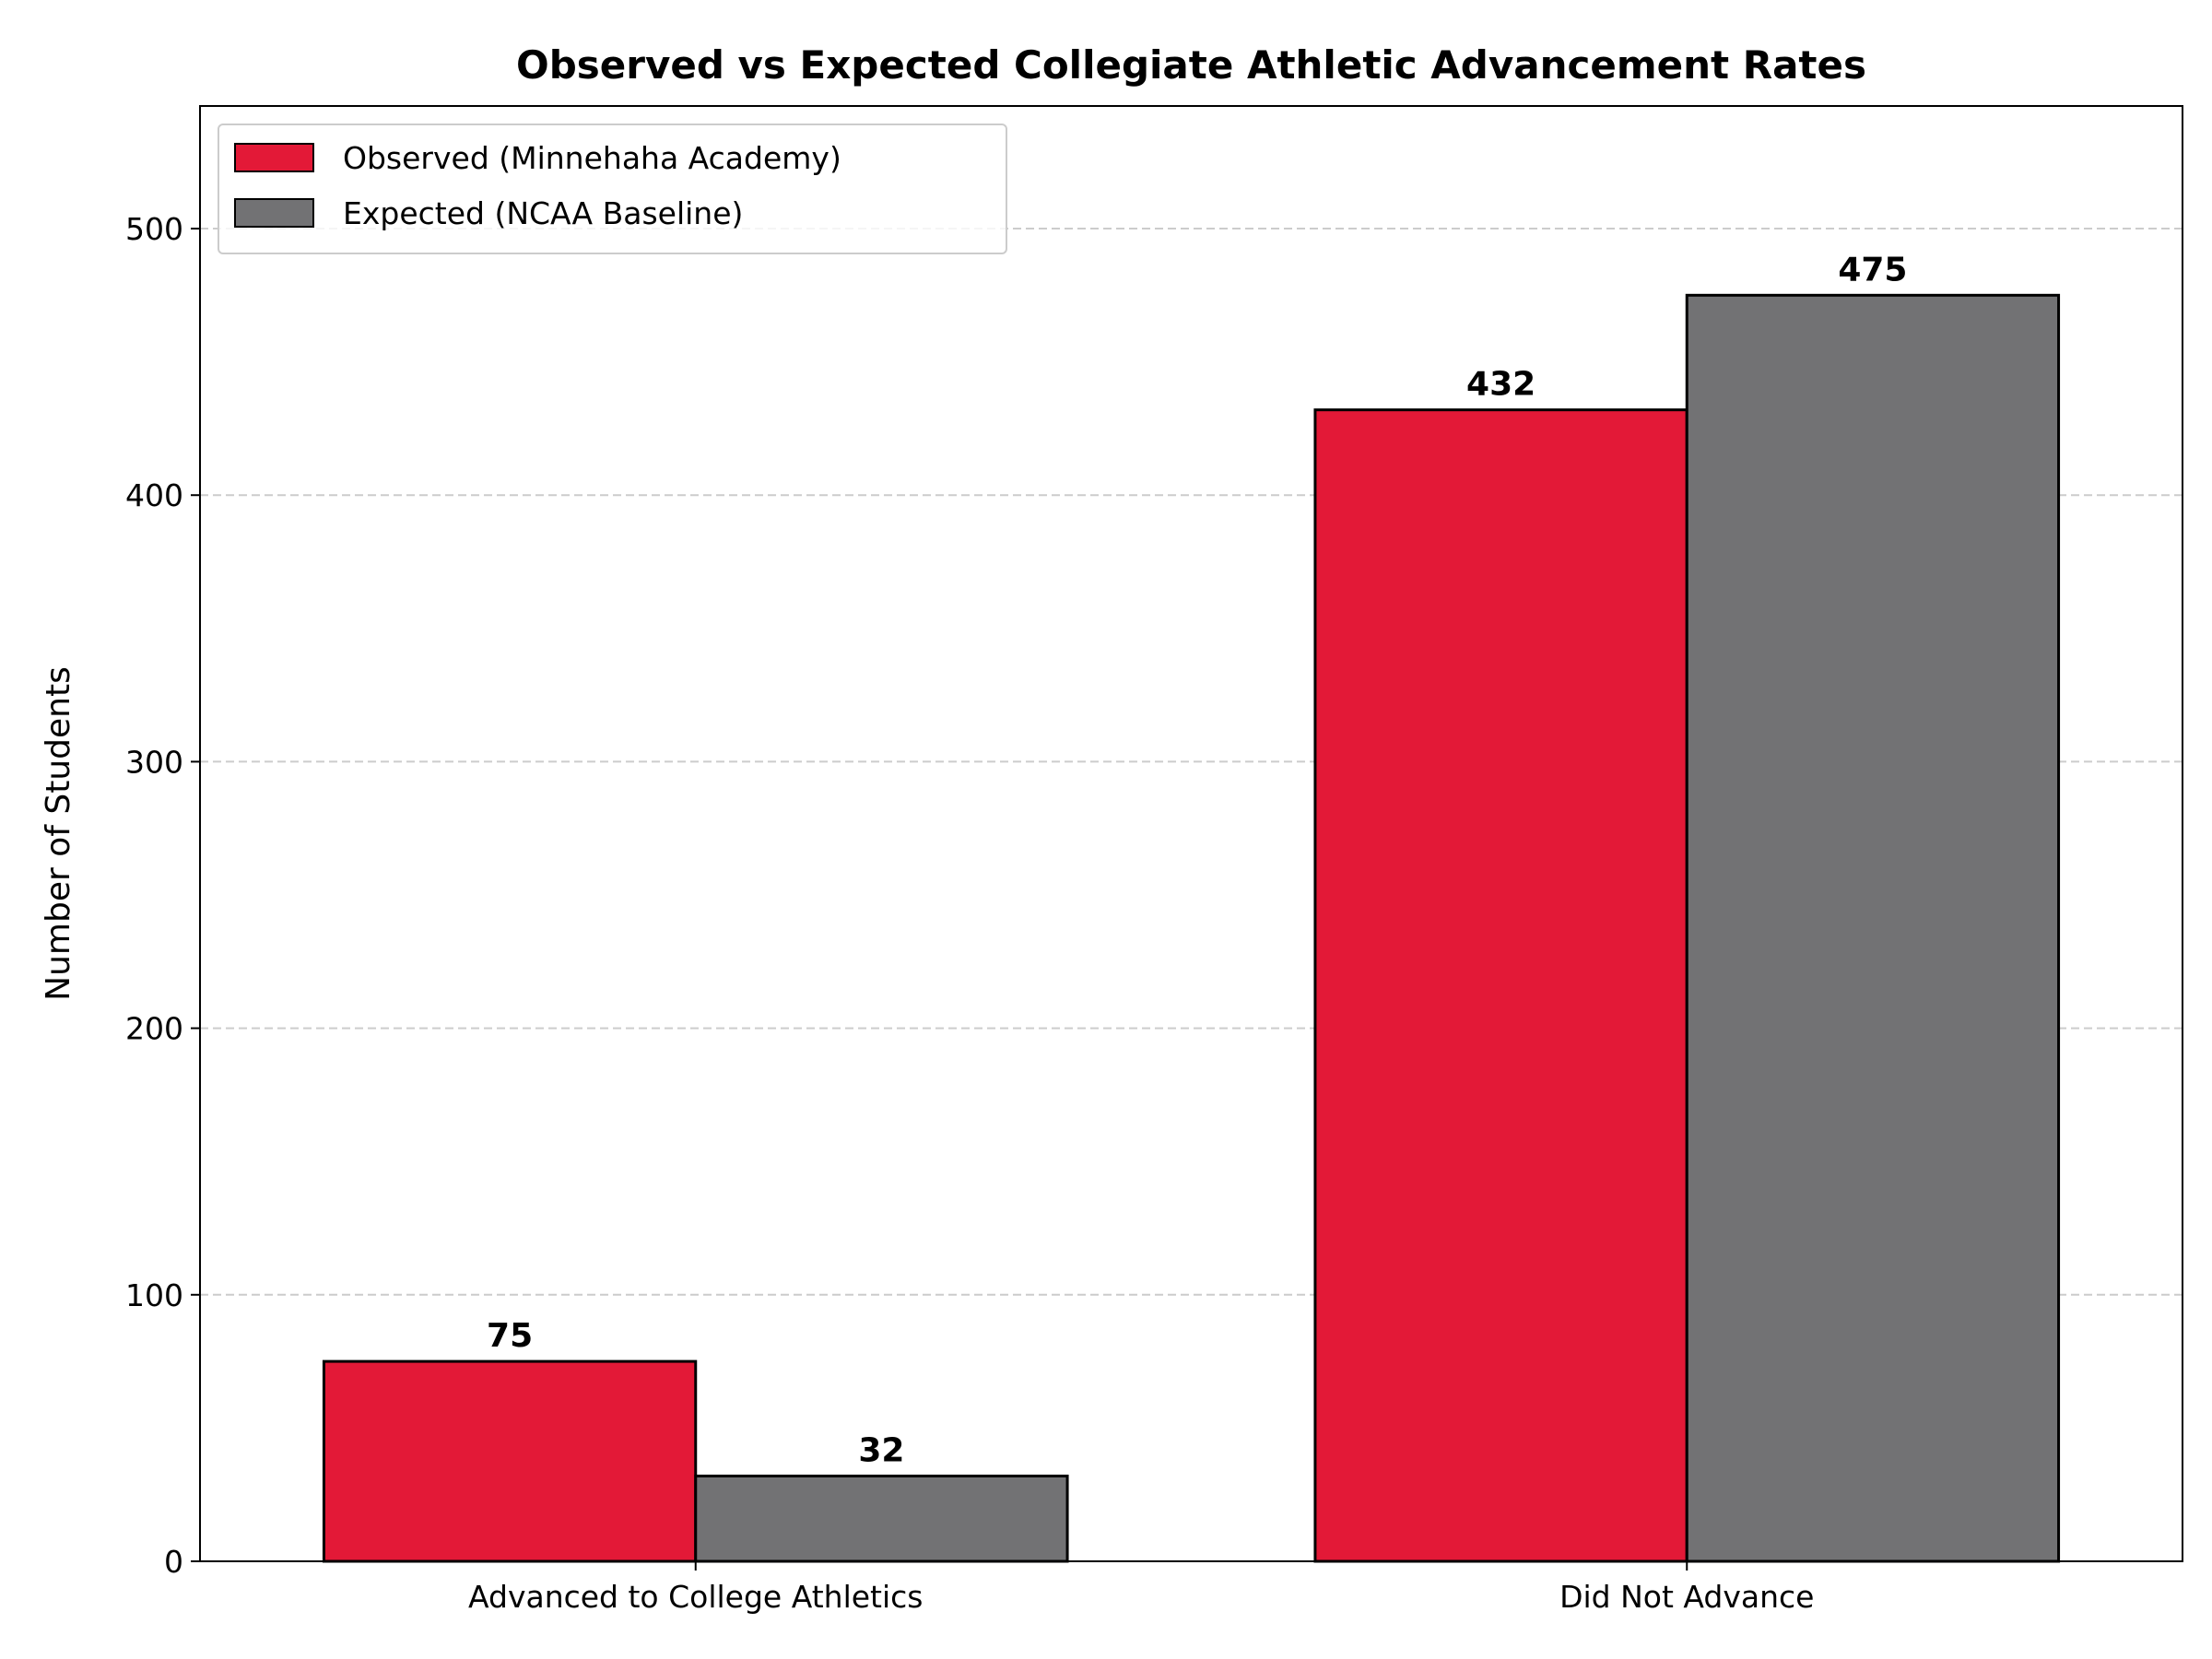  Describe the element at coordinates (881, 1450) in the screenshot. I see `bar-value-label: 32` at that location.